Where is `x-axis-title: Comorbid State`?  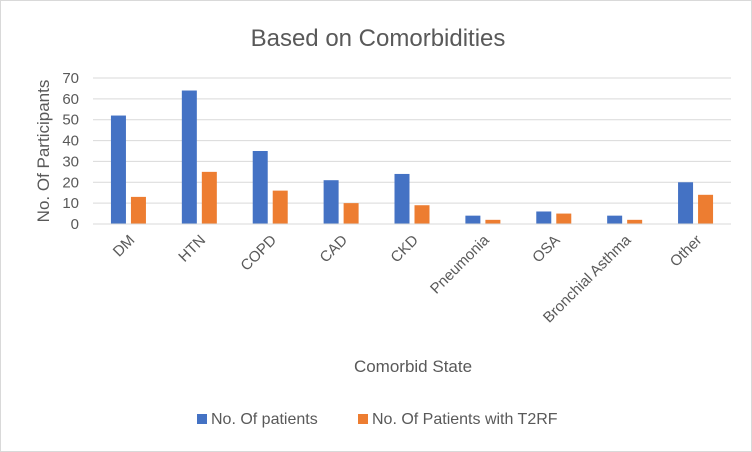
x-axis-title: Comorbid State is located at coordinates (413, 366).